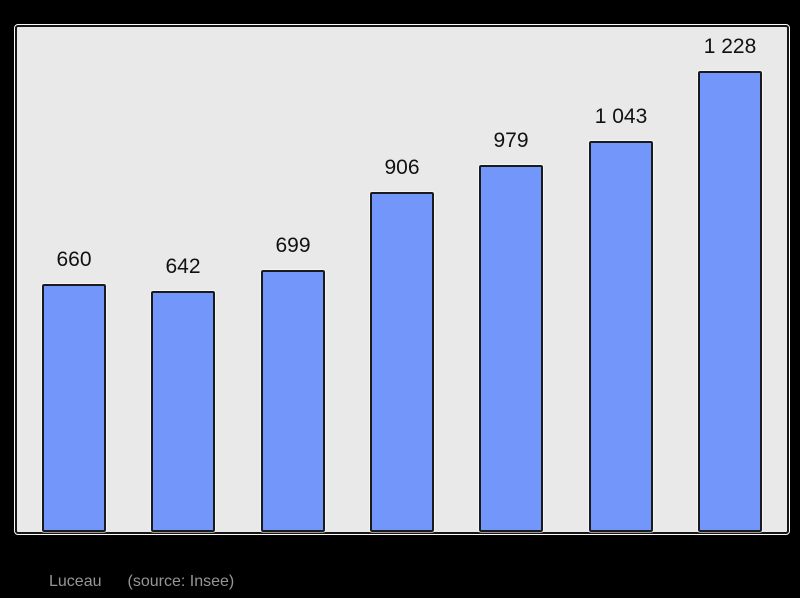 The width and height of the screenshot is (800, 598). What do you see at coordinates (75, 581) in the screenshot?
I see `caption-commune-name: Luceau` at bounding box center [75, 581].